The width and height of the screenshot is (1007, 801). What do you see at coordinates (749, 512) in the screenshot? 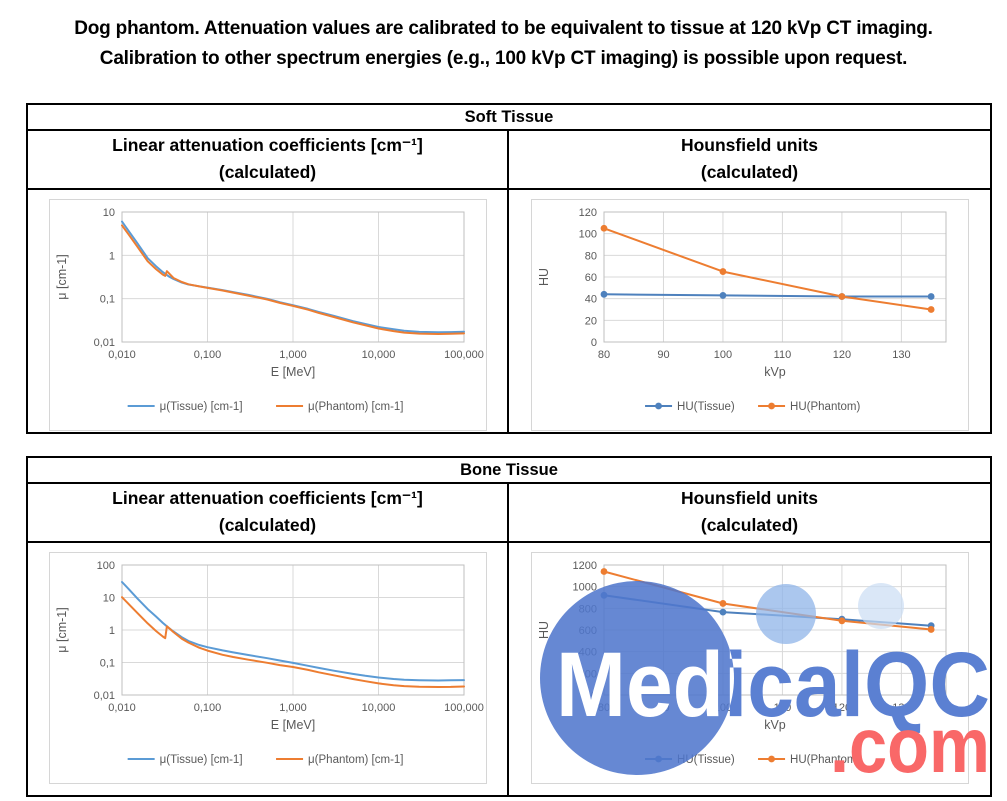
I see `bone-hu-column-header: Hounsfield units (calculated)` at bounding box center [749, 512].